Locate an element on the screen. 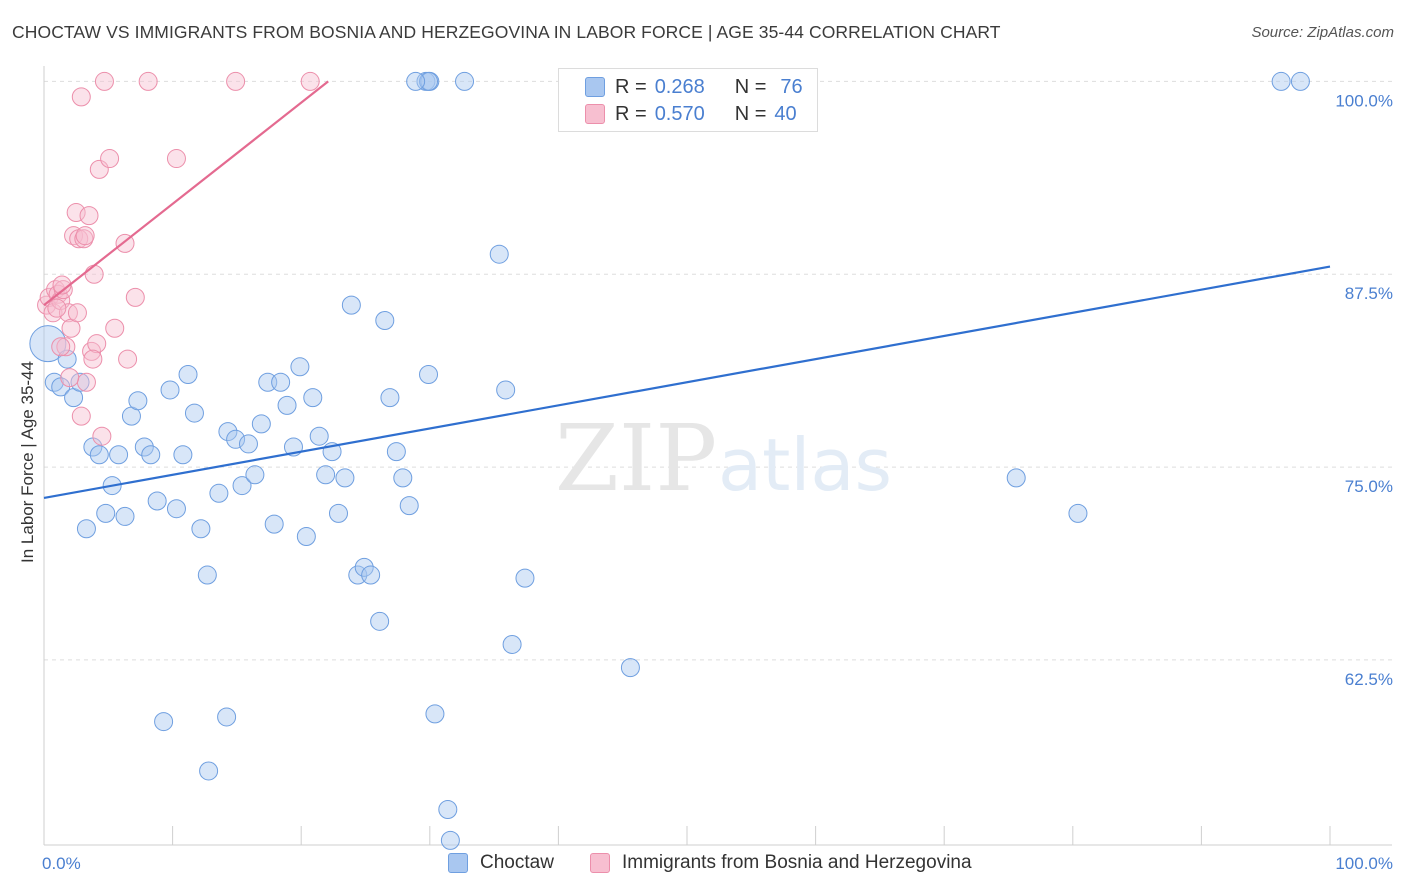 The image size is (1406, 892). bottom-legend-bosnia: Immigrants from Bosnia and Herzegovina is located at coordinates (781, 863).